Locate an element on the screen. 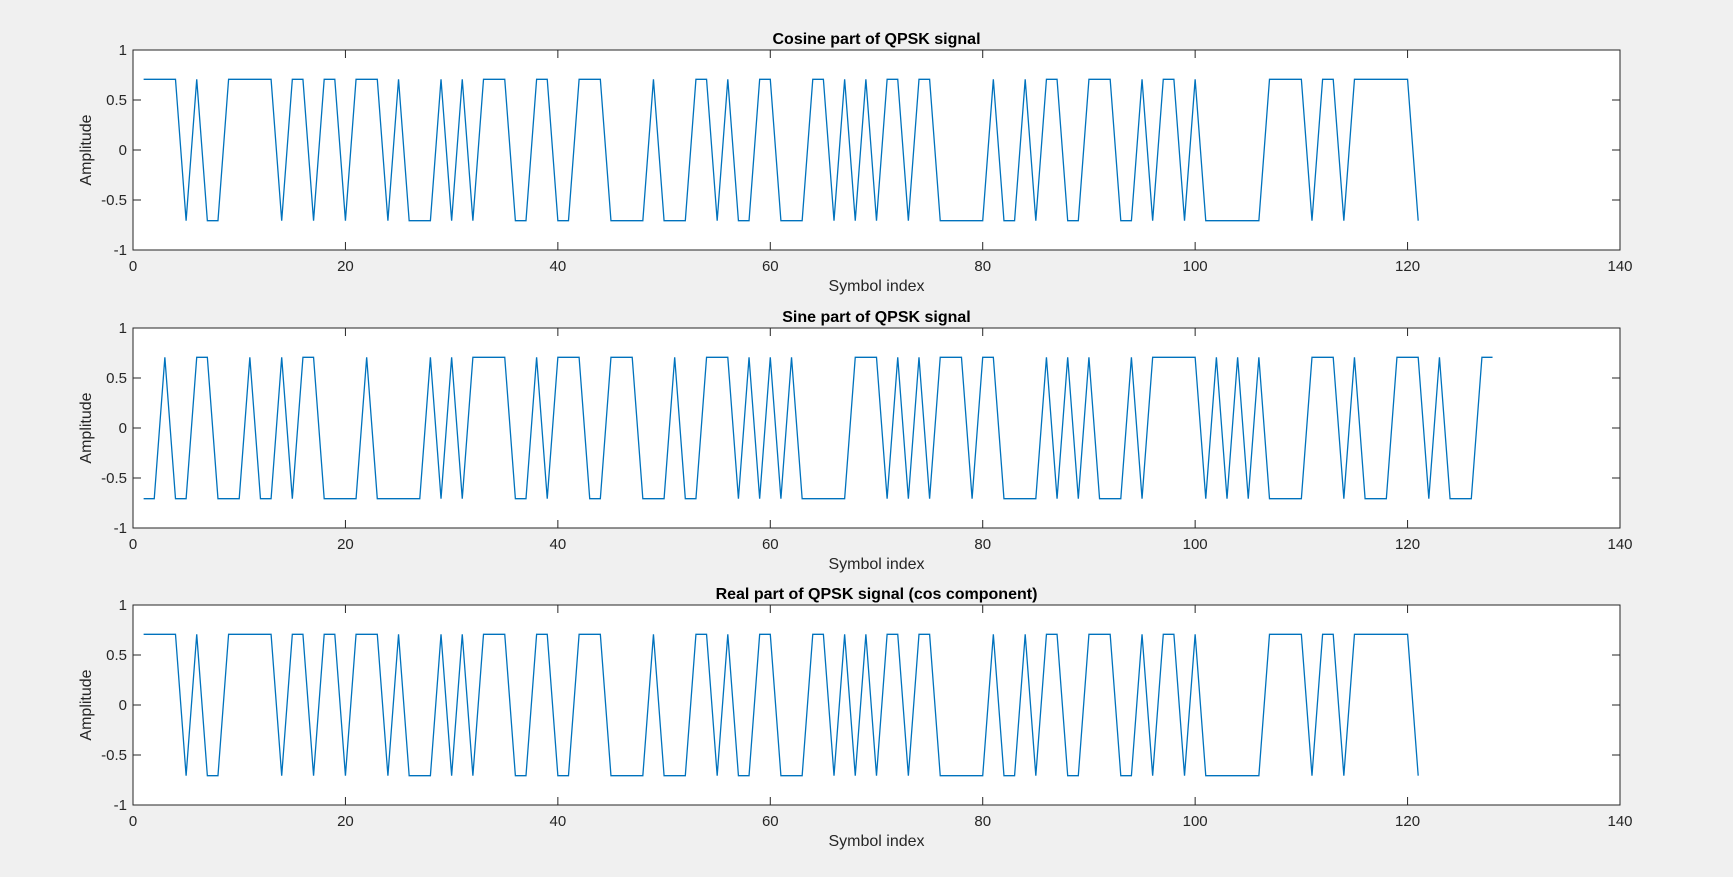 The image size is (1733, 877). chart-title: Real part of QPSK signal (cos component) is located at coordinates (877, 594).